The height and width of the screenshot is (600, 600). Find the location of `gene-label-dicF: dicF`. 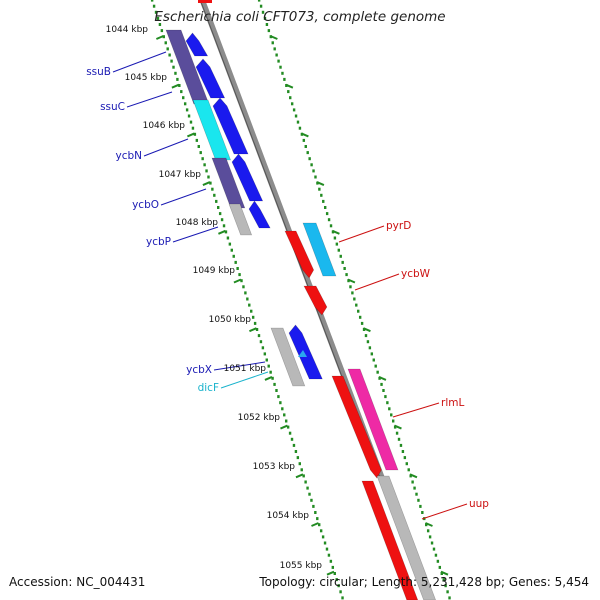

gene-label-dicF: dicF is located at coordinates (208, 388).